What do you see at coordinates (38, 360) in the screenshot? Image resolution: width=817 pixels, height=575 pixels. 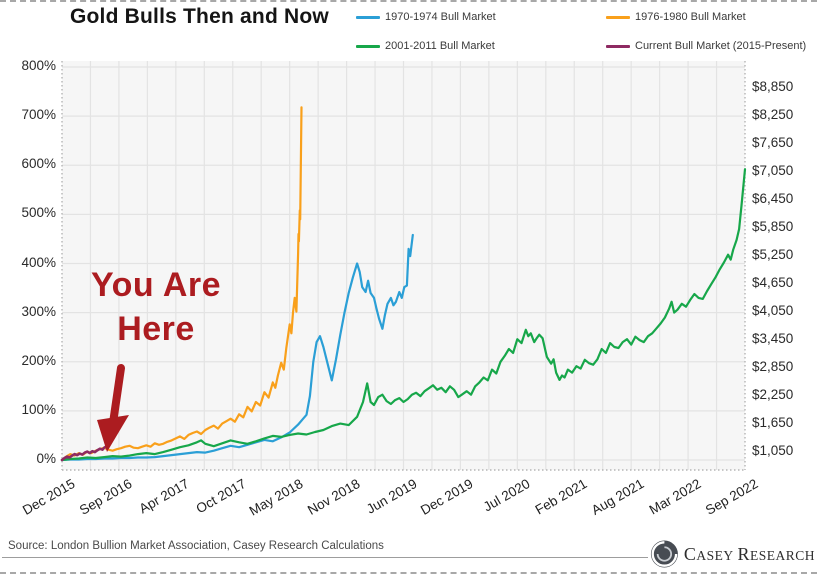 I see `y-axis-left-tick-label: 200%` at bounding box center [38, 360].